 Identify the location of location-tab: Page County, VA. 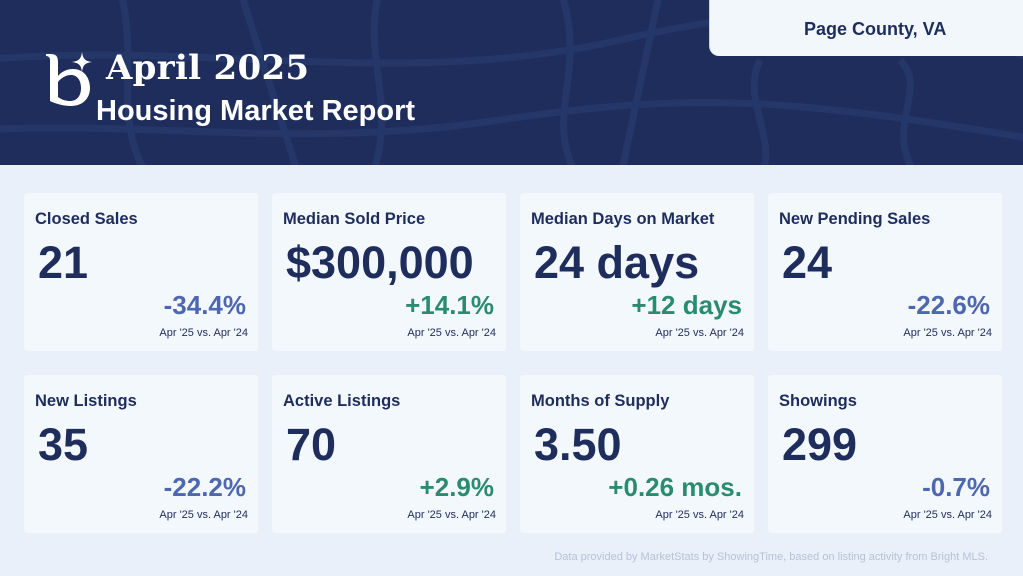
(866, 28).